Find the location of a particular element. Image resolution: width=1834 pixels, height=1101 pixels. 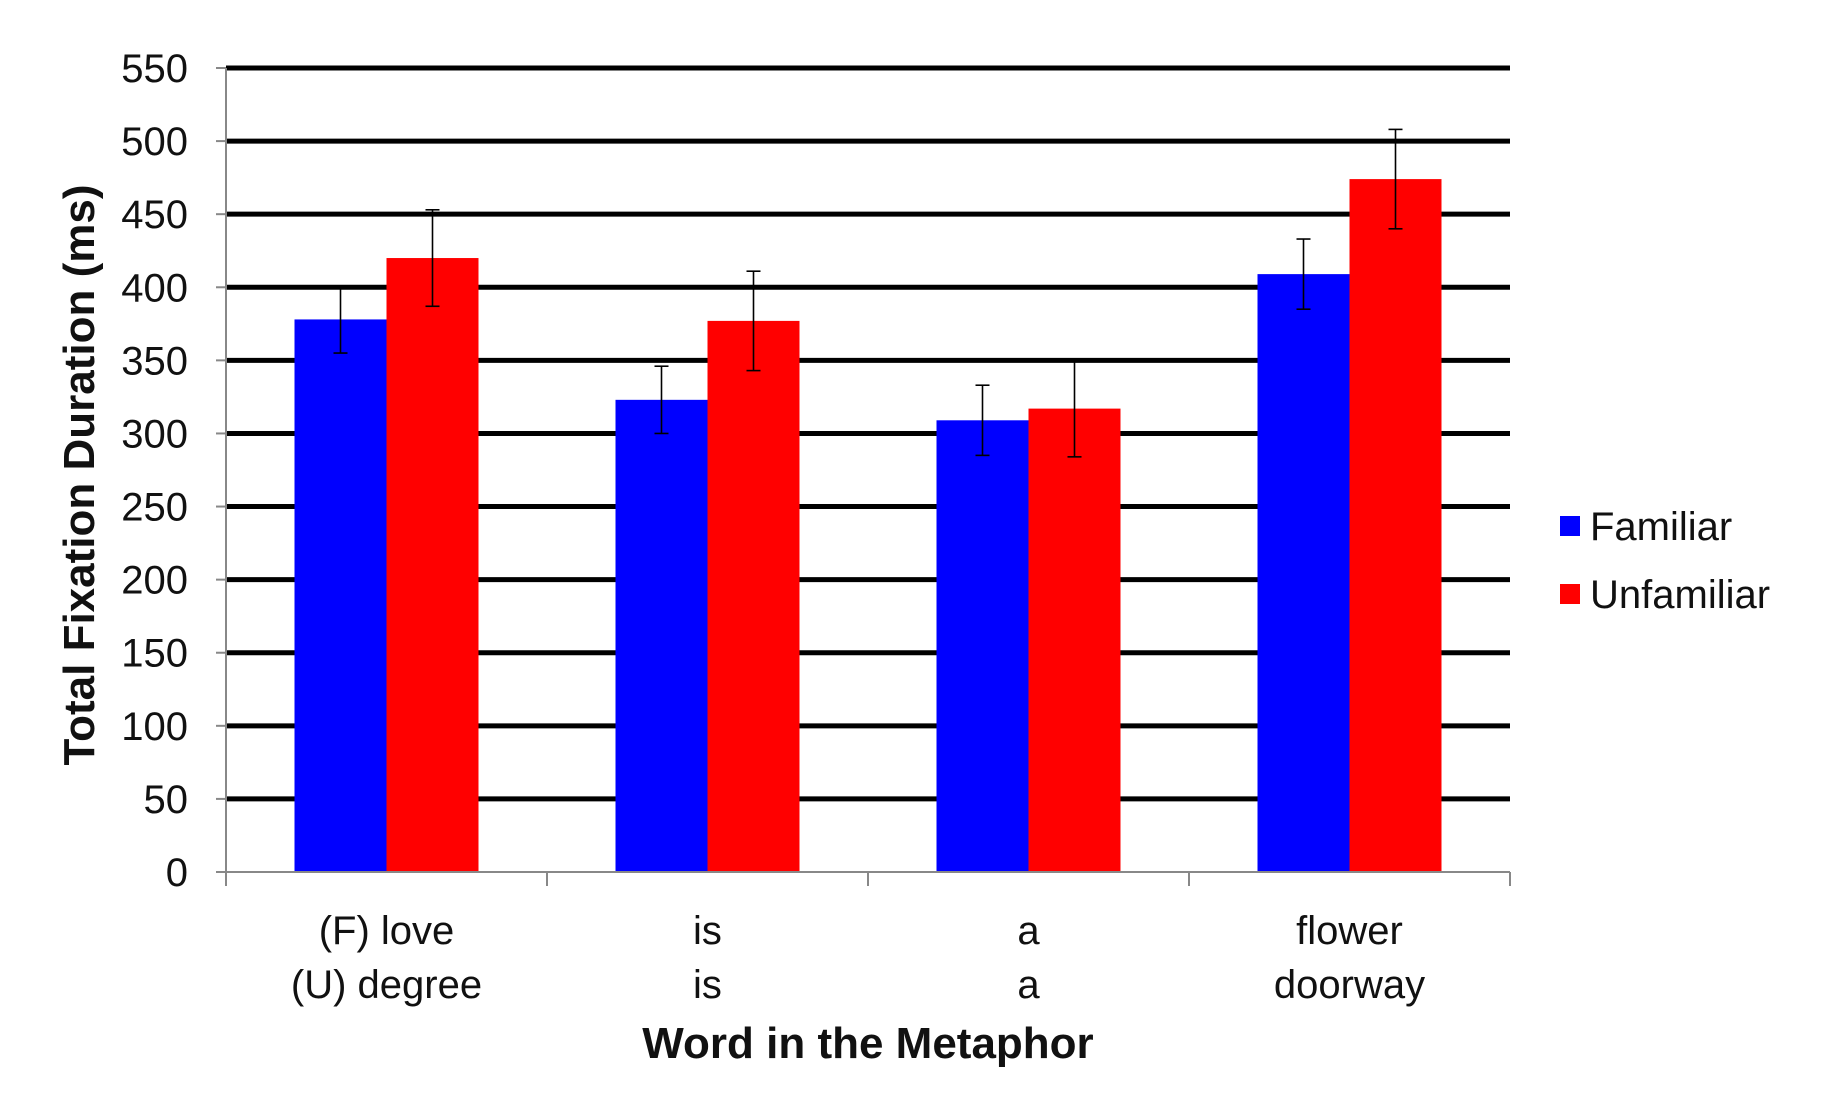

y-tick-label-200: 200 is located at coordinates (154, 581).